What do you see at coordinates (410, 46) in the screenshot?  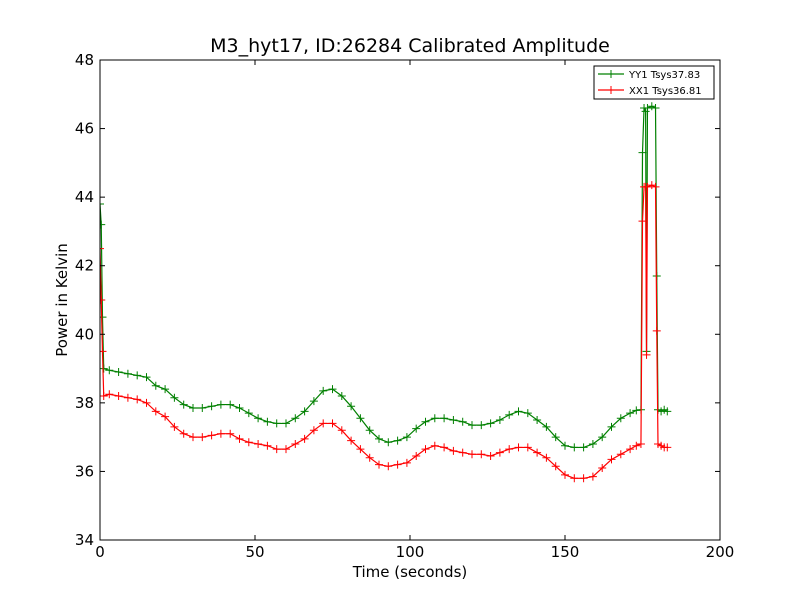 I see `chart-title: M3_hyt17, ID:26284 Calibrated Amplitude` at bounding box center [410, 46].